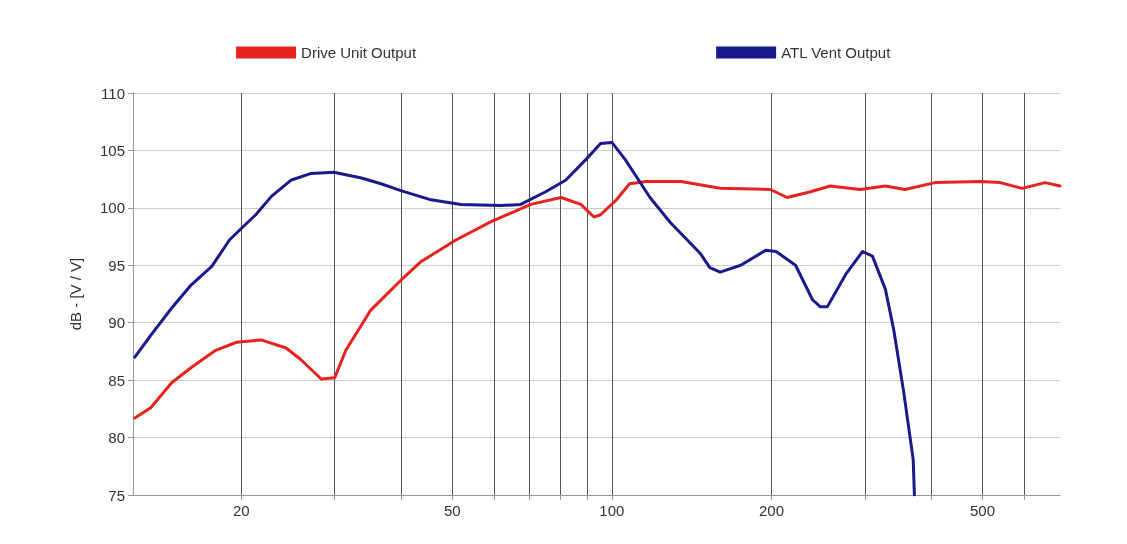  I want to click on y-tick-label: 100, so click(112, 208).